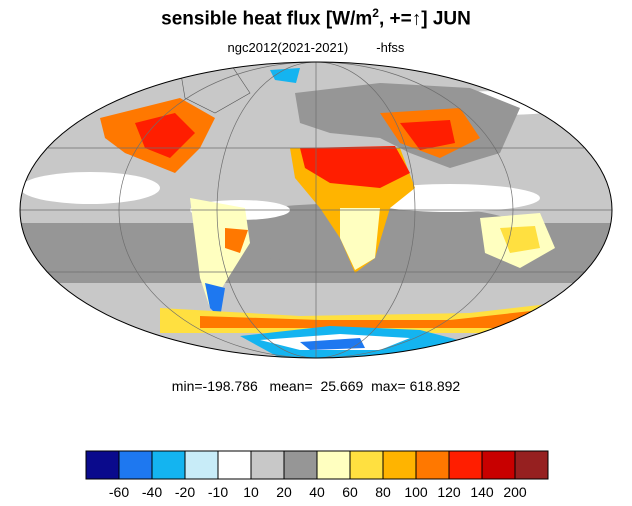 This screenshot has width=632, height=506. I want to click on colorbar-tick-label: 100, so click(416, 492).